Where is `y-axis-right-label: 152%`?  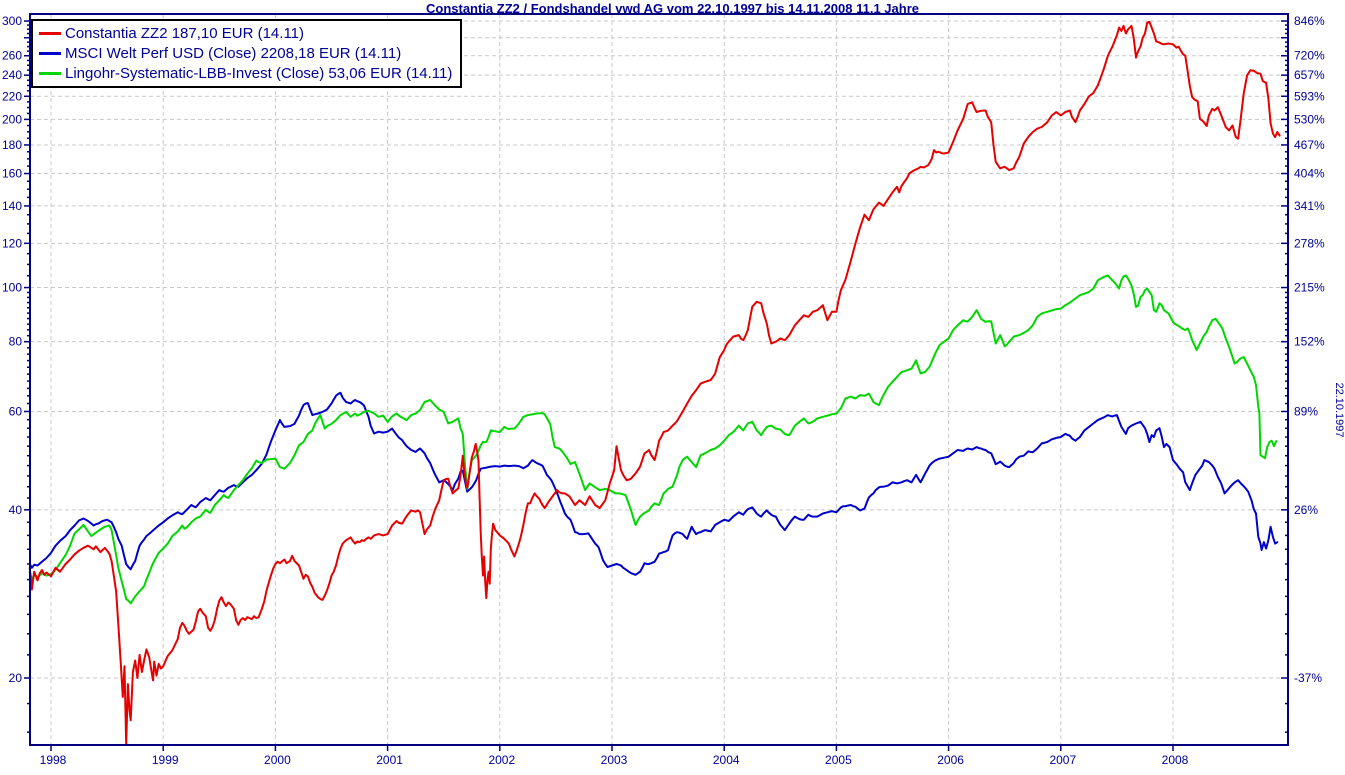
y-axis-right-label: 152% is located at coordinates (1309, 342).